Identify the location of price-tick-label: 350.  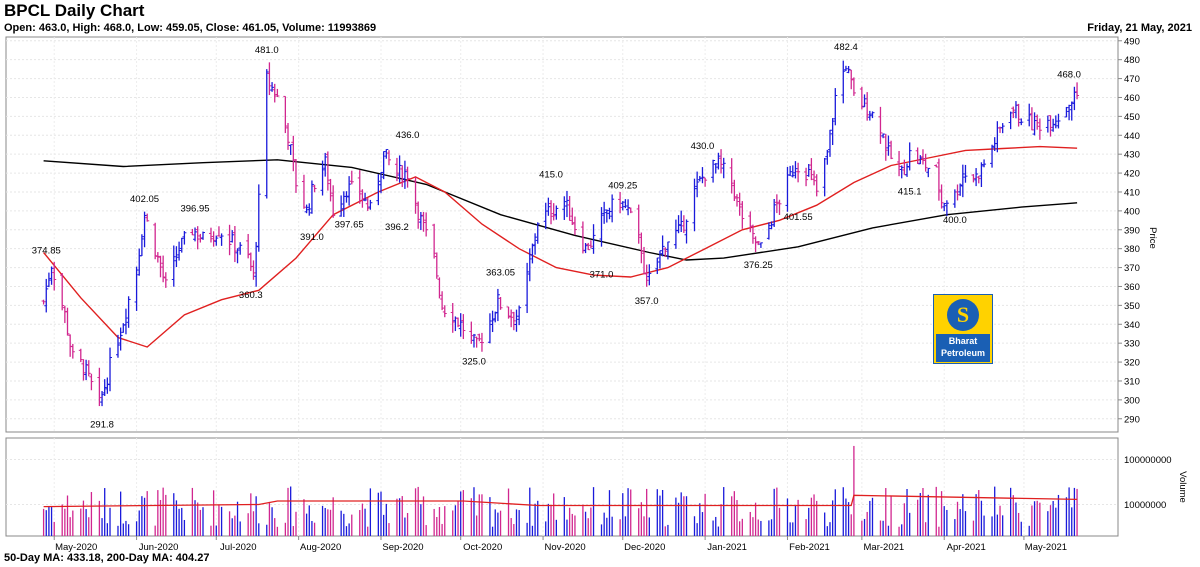
(1132, 306).